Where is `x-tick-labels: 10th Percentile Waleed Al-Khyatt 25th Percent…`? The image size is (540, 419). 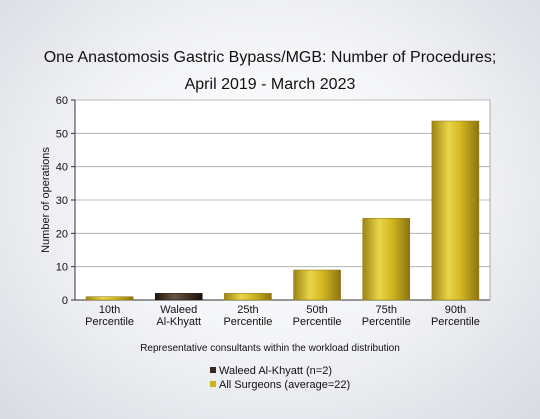
x-tick-labels: 10th Percentile Waleed Al-Khyatt 25th Percent… is located at coordinates (282, 316).